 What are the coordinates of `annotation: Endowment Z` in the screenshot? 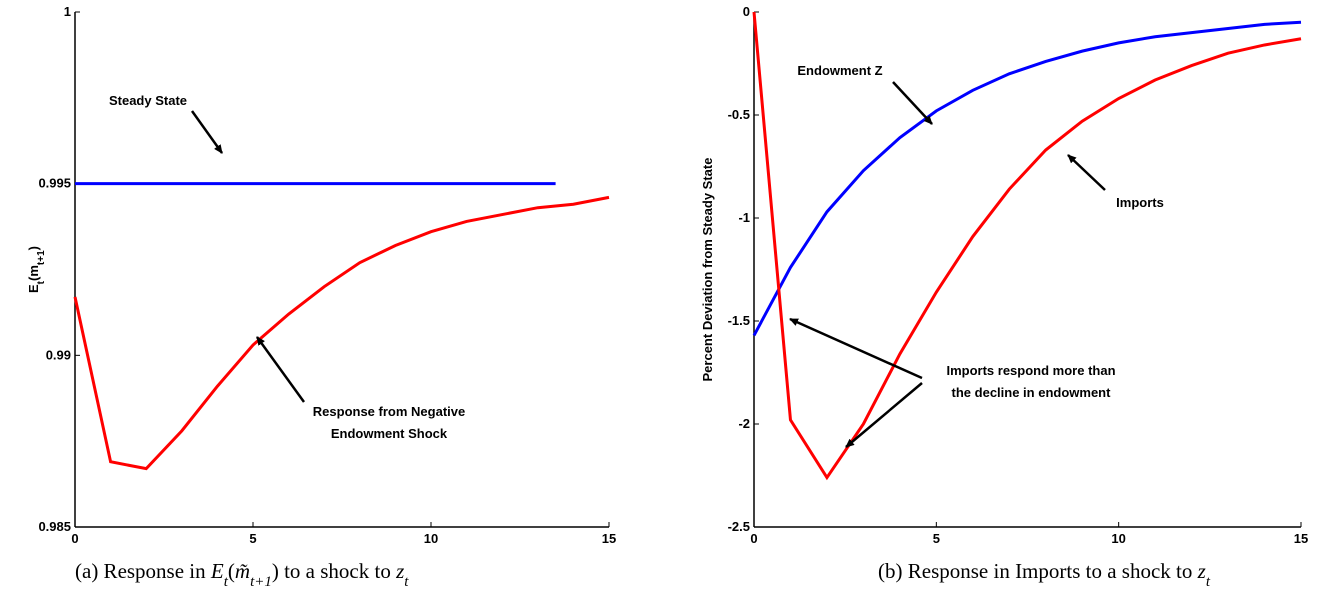 It's located at (839, 70).